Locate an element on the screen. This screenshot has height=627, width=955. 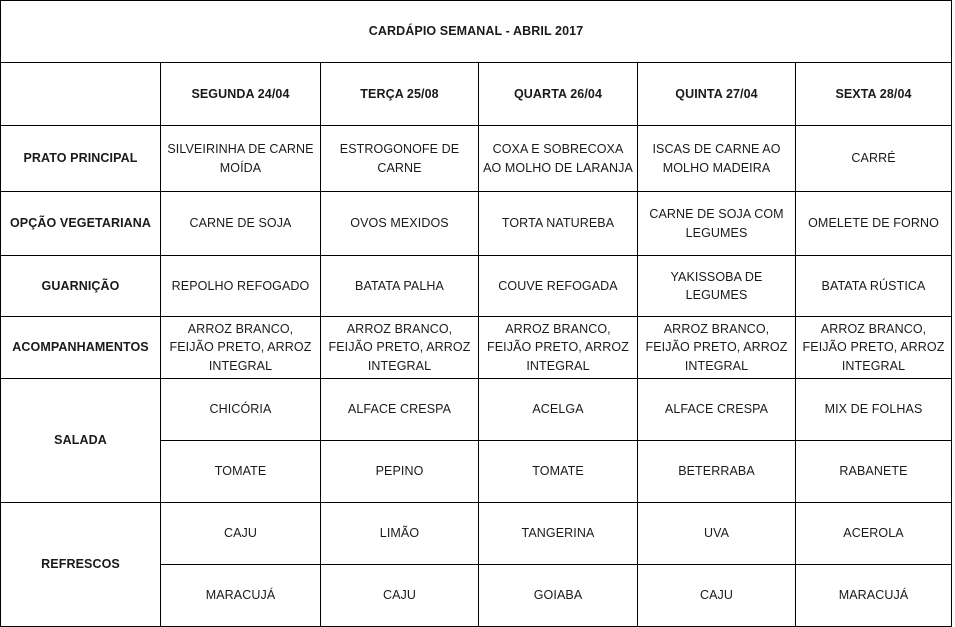
cell-salada-terca-1: ALFACE CRESPA is located at coordinates (399, 409).